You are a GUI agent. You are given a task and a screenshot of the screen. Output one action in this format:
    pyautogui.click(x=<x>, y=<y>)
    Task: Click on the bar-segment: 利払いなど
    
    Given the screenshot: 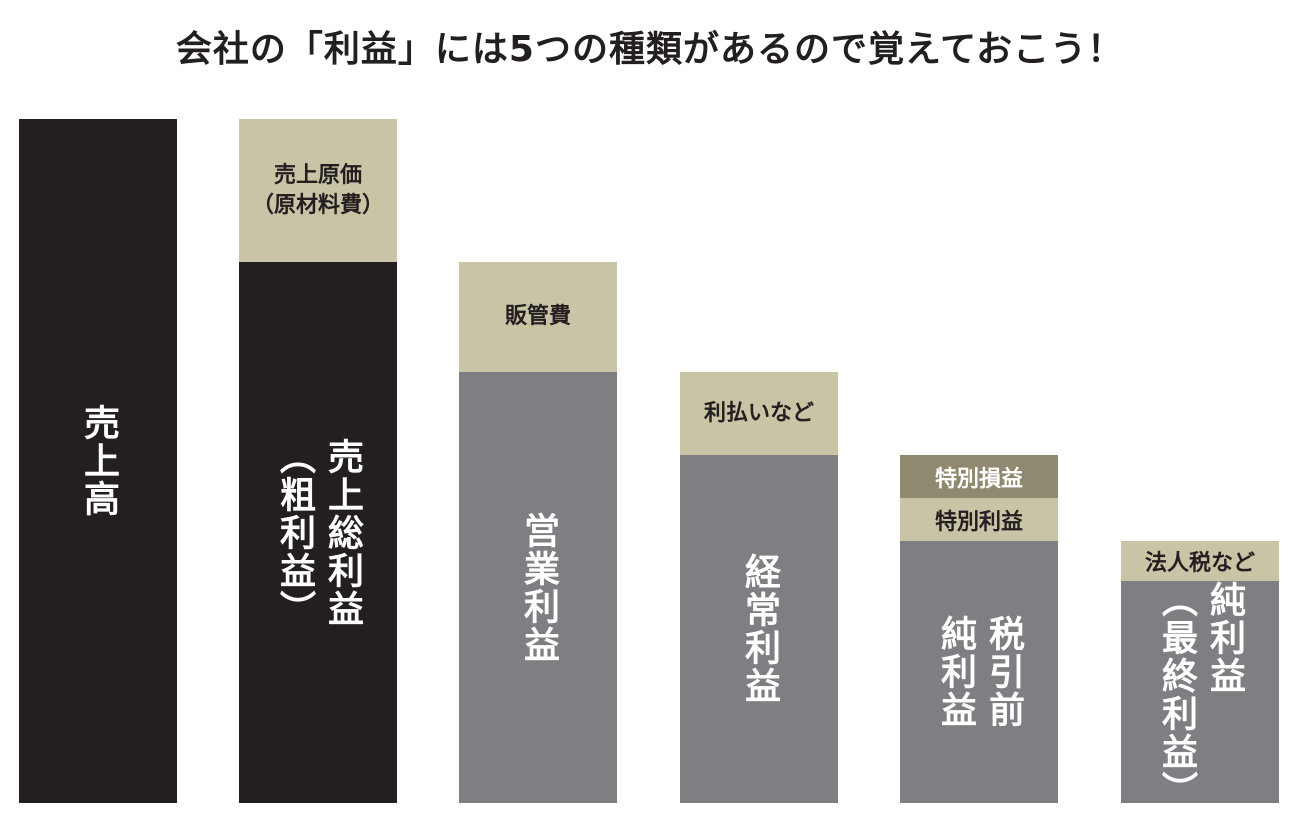 What is the action you would take?
    pyautogui.click(x=759, y=413)
    